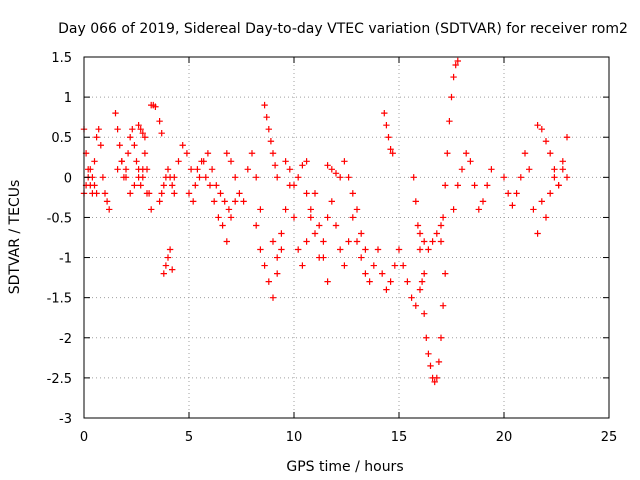 The image size is (640, 480). Describe the element at coordinates (68, 98) in the screenshot. I see `y-tick-label: 1` at that location.